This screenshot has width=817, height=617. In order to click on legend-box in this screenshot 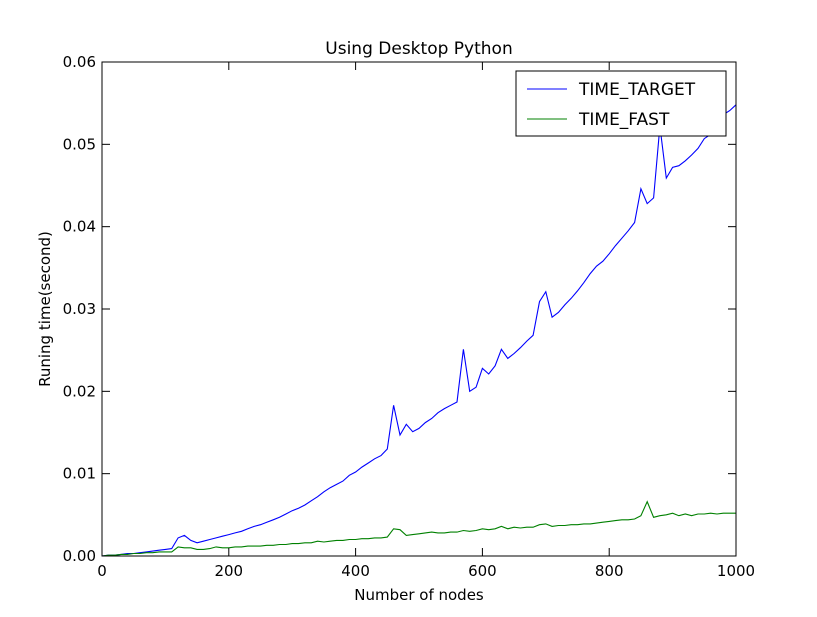, I will do `click(621, 103)`.